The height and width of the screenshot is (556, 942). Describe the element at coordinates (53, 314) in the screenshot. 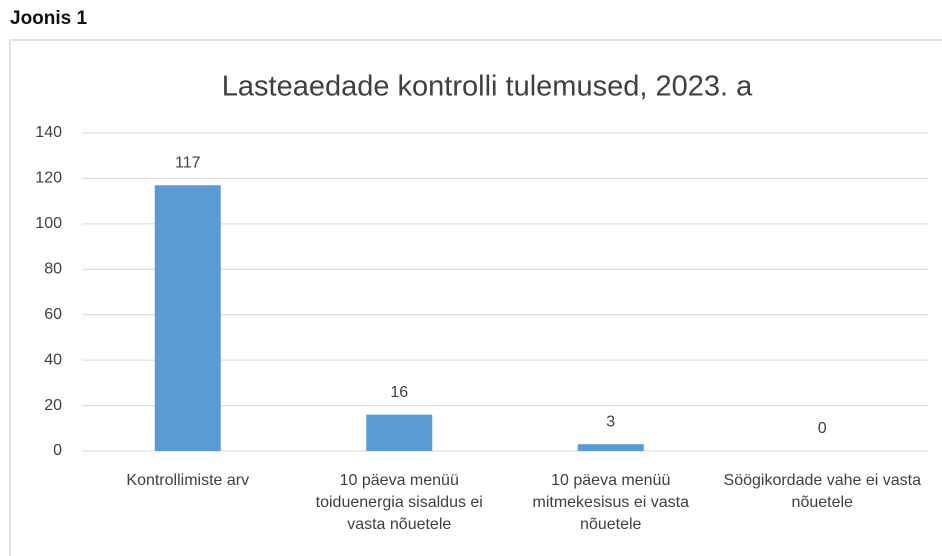

I see `y-tick-label: 60` at that location.